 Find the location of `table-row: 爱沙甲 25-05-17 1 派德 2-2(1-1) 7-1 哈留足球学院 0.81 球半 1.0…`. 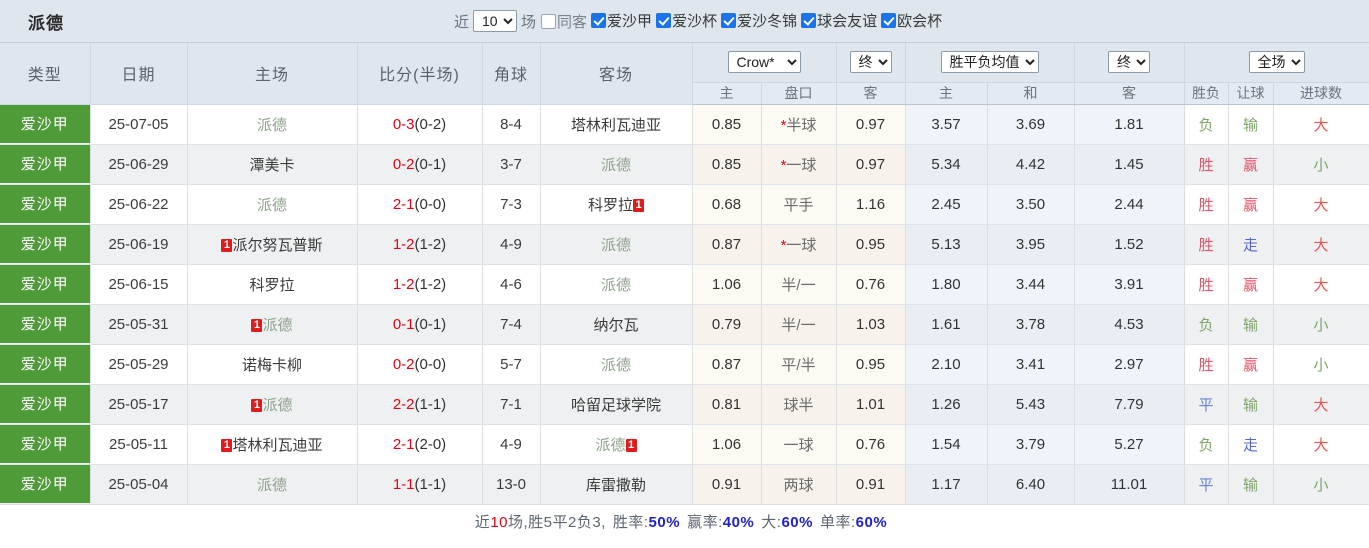

table-row: 爱沙甲 25-05-17 1 派德 2-2(1-1) 7-1 哈留足球学院 0.81 球半 1.0… is located at coordinates (684, 404).